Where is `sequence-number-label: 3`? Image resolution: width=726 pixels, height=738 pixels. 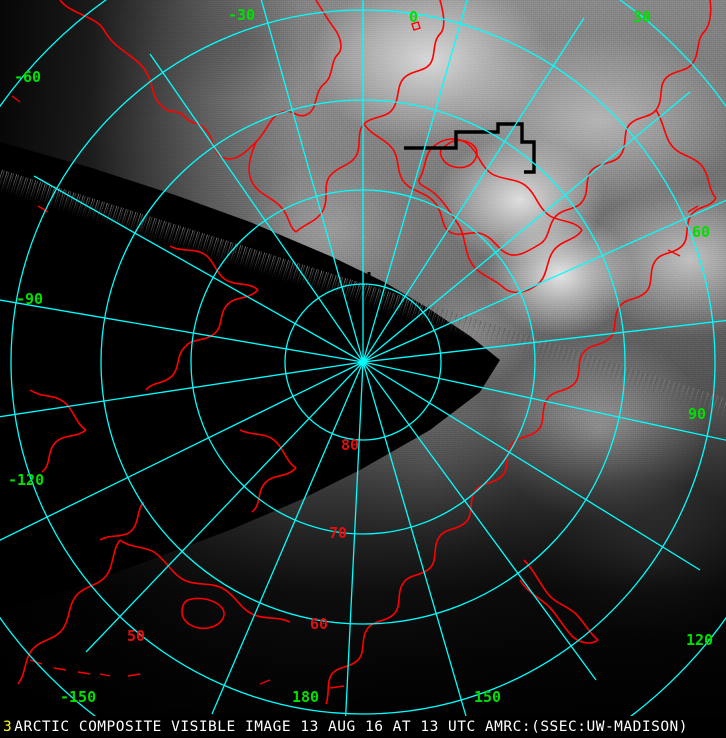
sequence-number-label: 3 is located at coordinates (8, 727).